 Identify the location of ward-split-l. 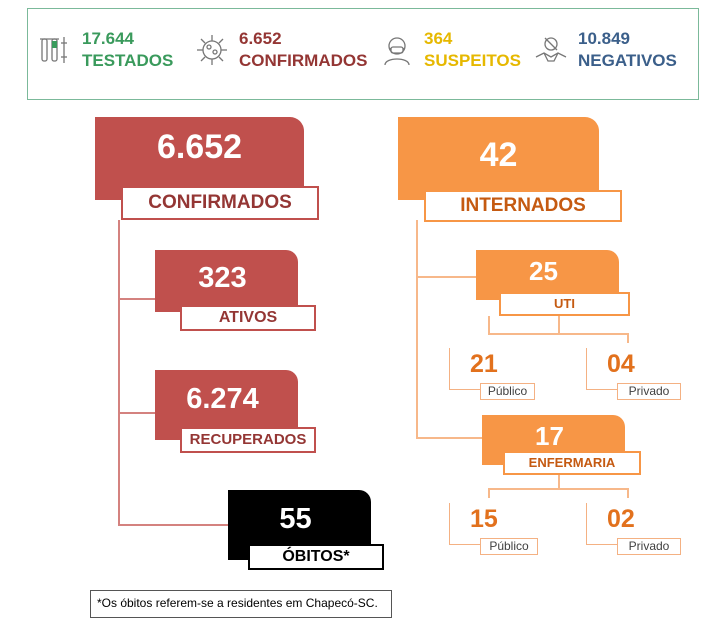
(489, 493).